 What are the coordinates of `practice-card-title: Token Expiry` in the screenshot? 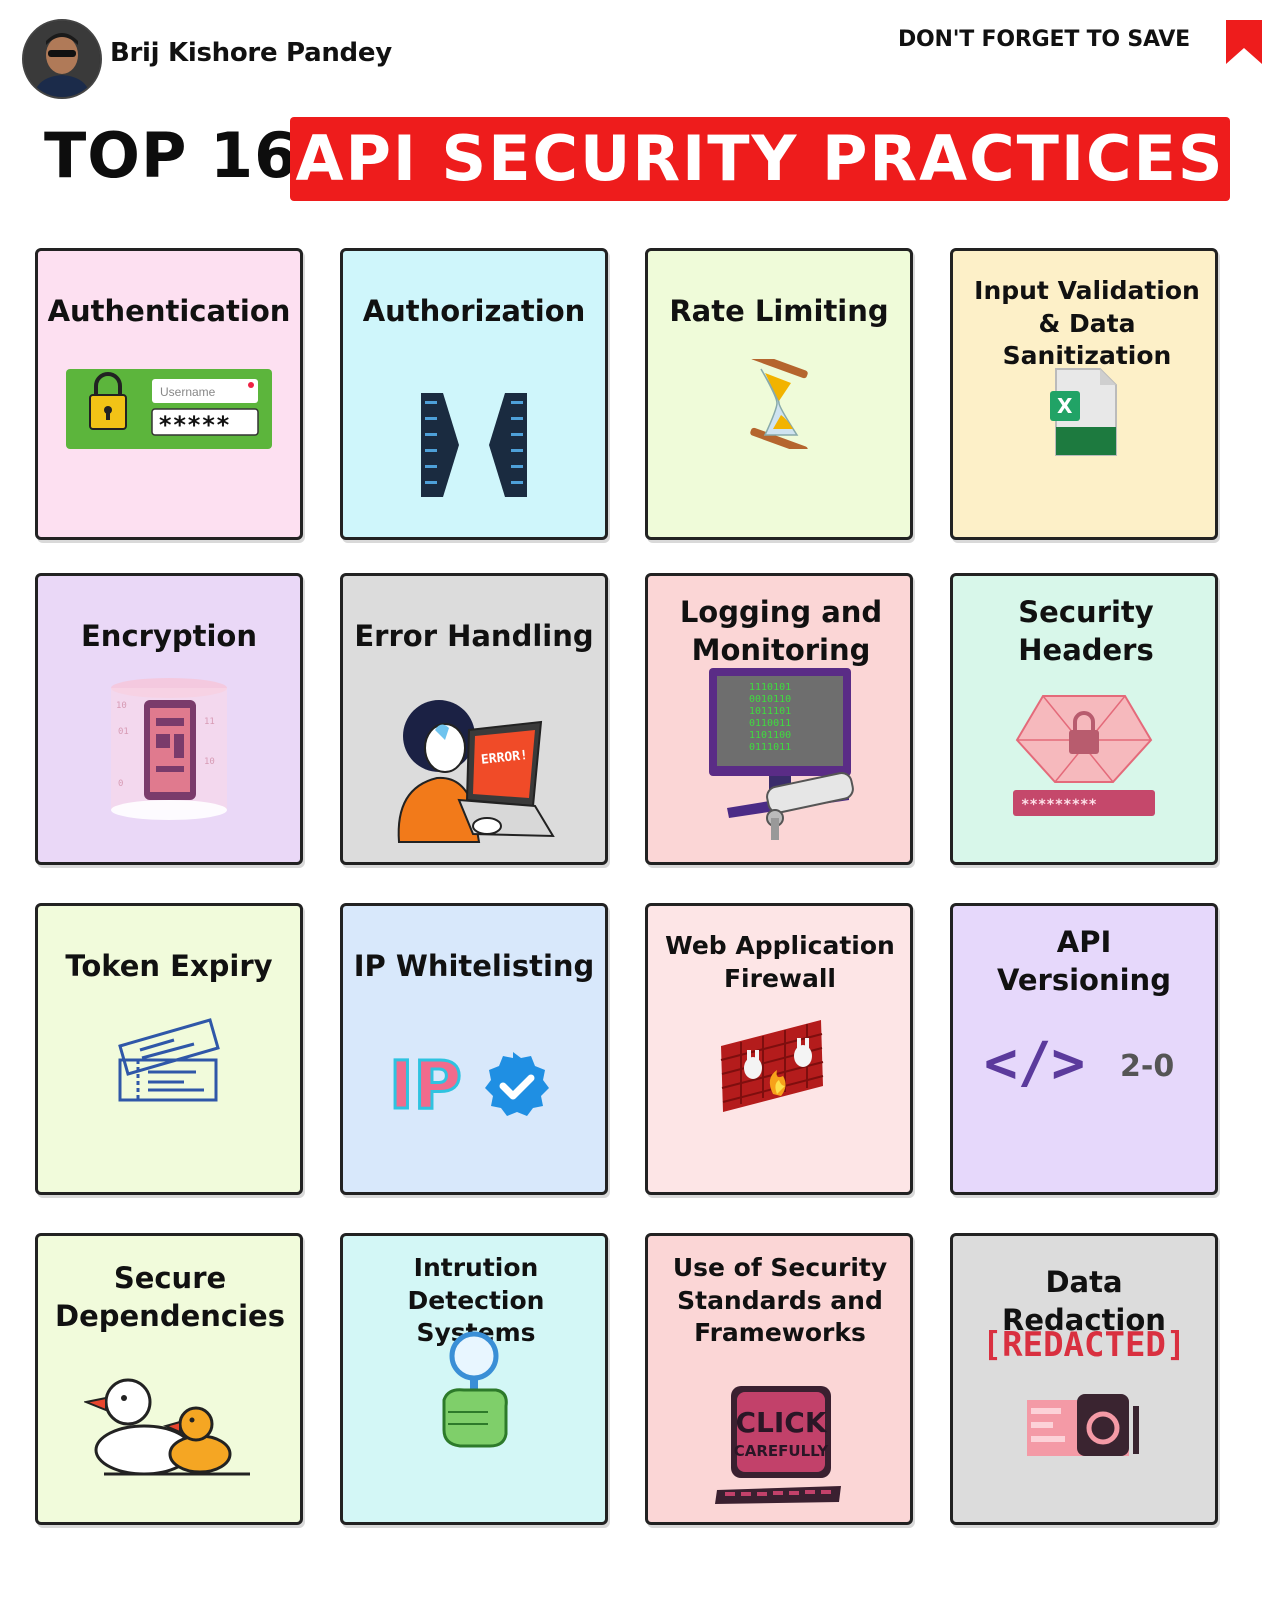 It's located at (169, 966).